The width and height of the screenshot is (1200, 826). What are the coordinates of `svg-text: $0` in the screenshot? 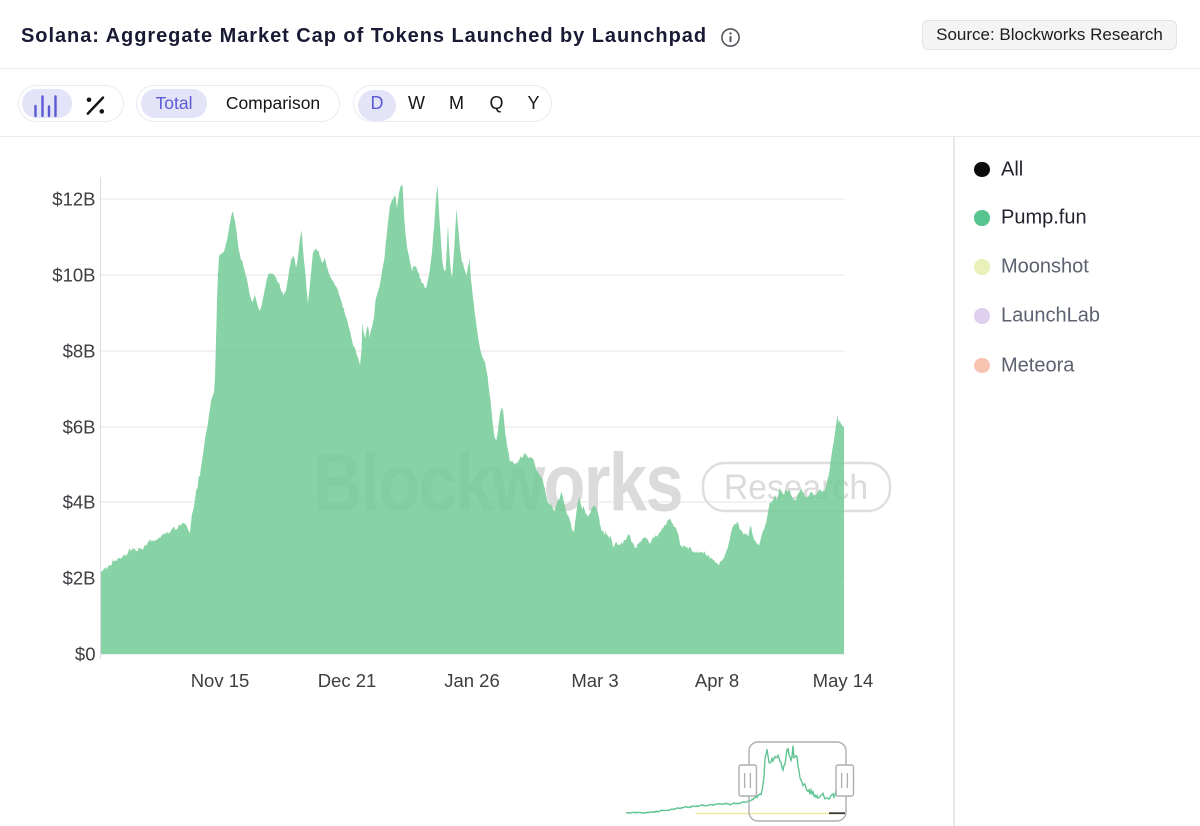 It's located at (85, 654).